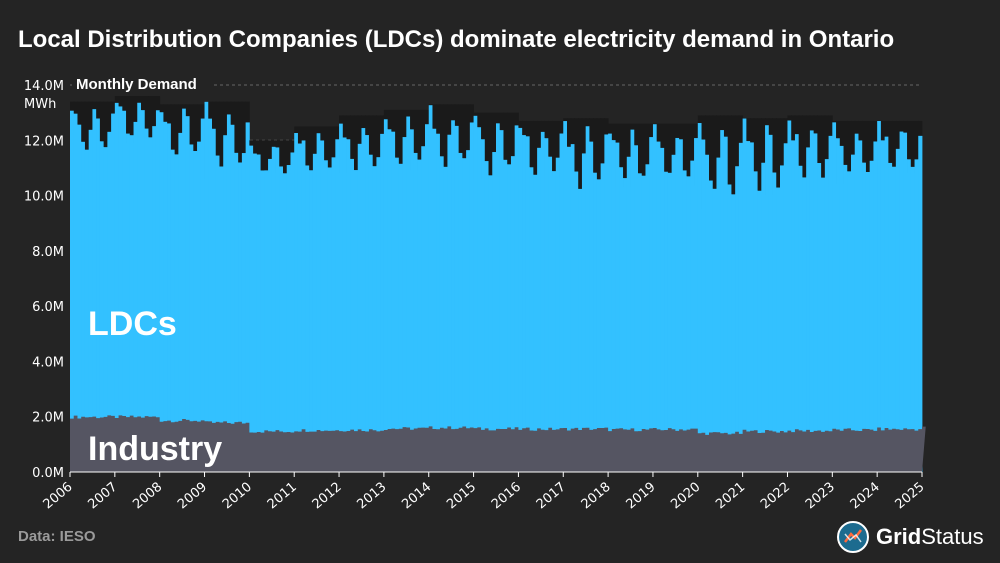  Describe the element at coordinates (461, 496) in the screenshot. I see `x-tick-label: 2015` at that location.